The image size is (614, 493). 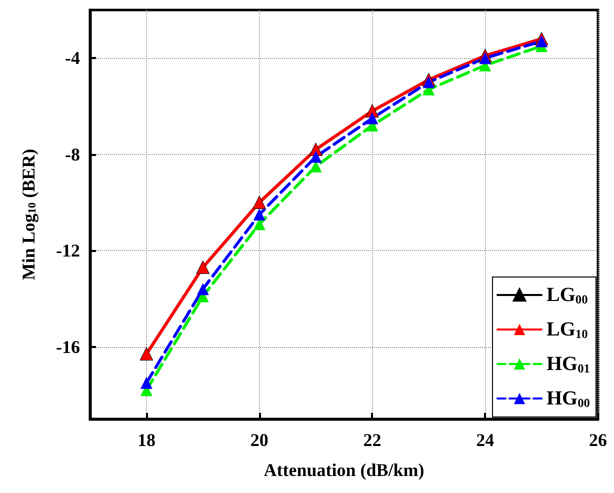 What do you see at coordinates (372, 440) in the screenshot?
I see `x-tick-label: 22` at bounding box center [372, 440].